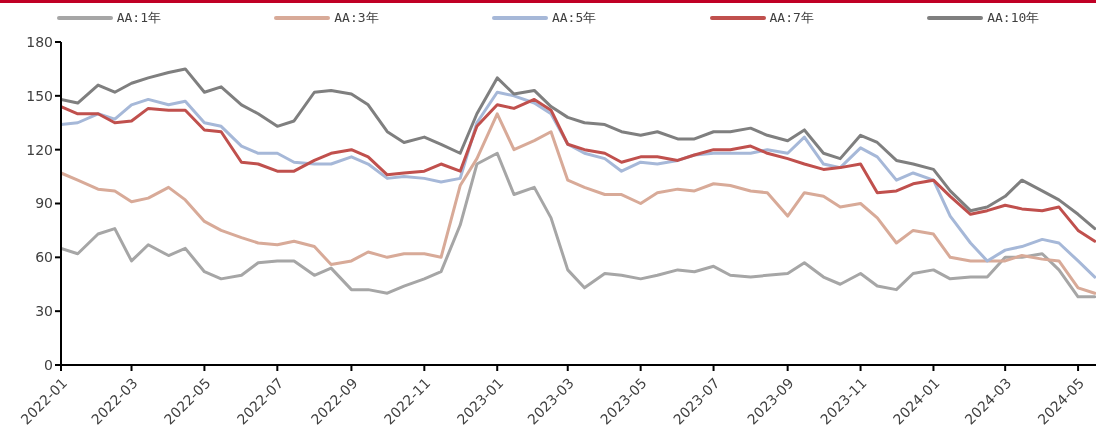 The width and height of the screenshot is (1096, 435). I want to click on y-tick-label: 30, so click(44, 311).